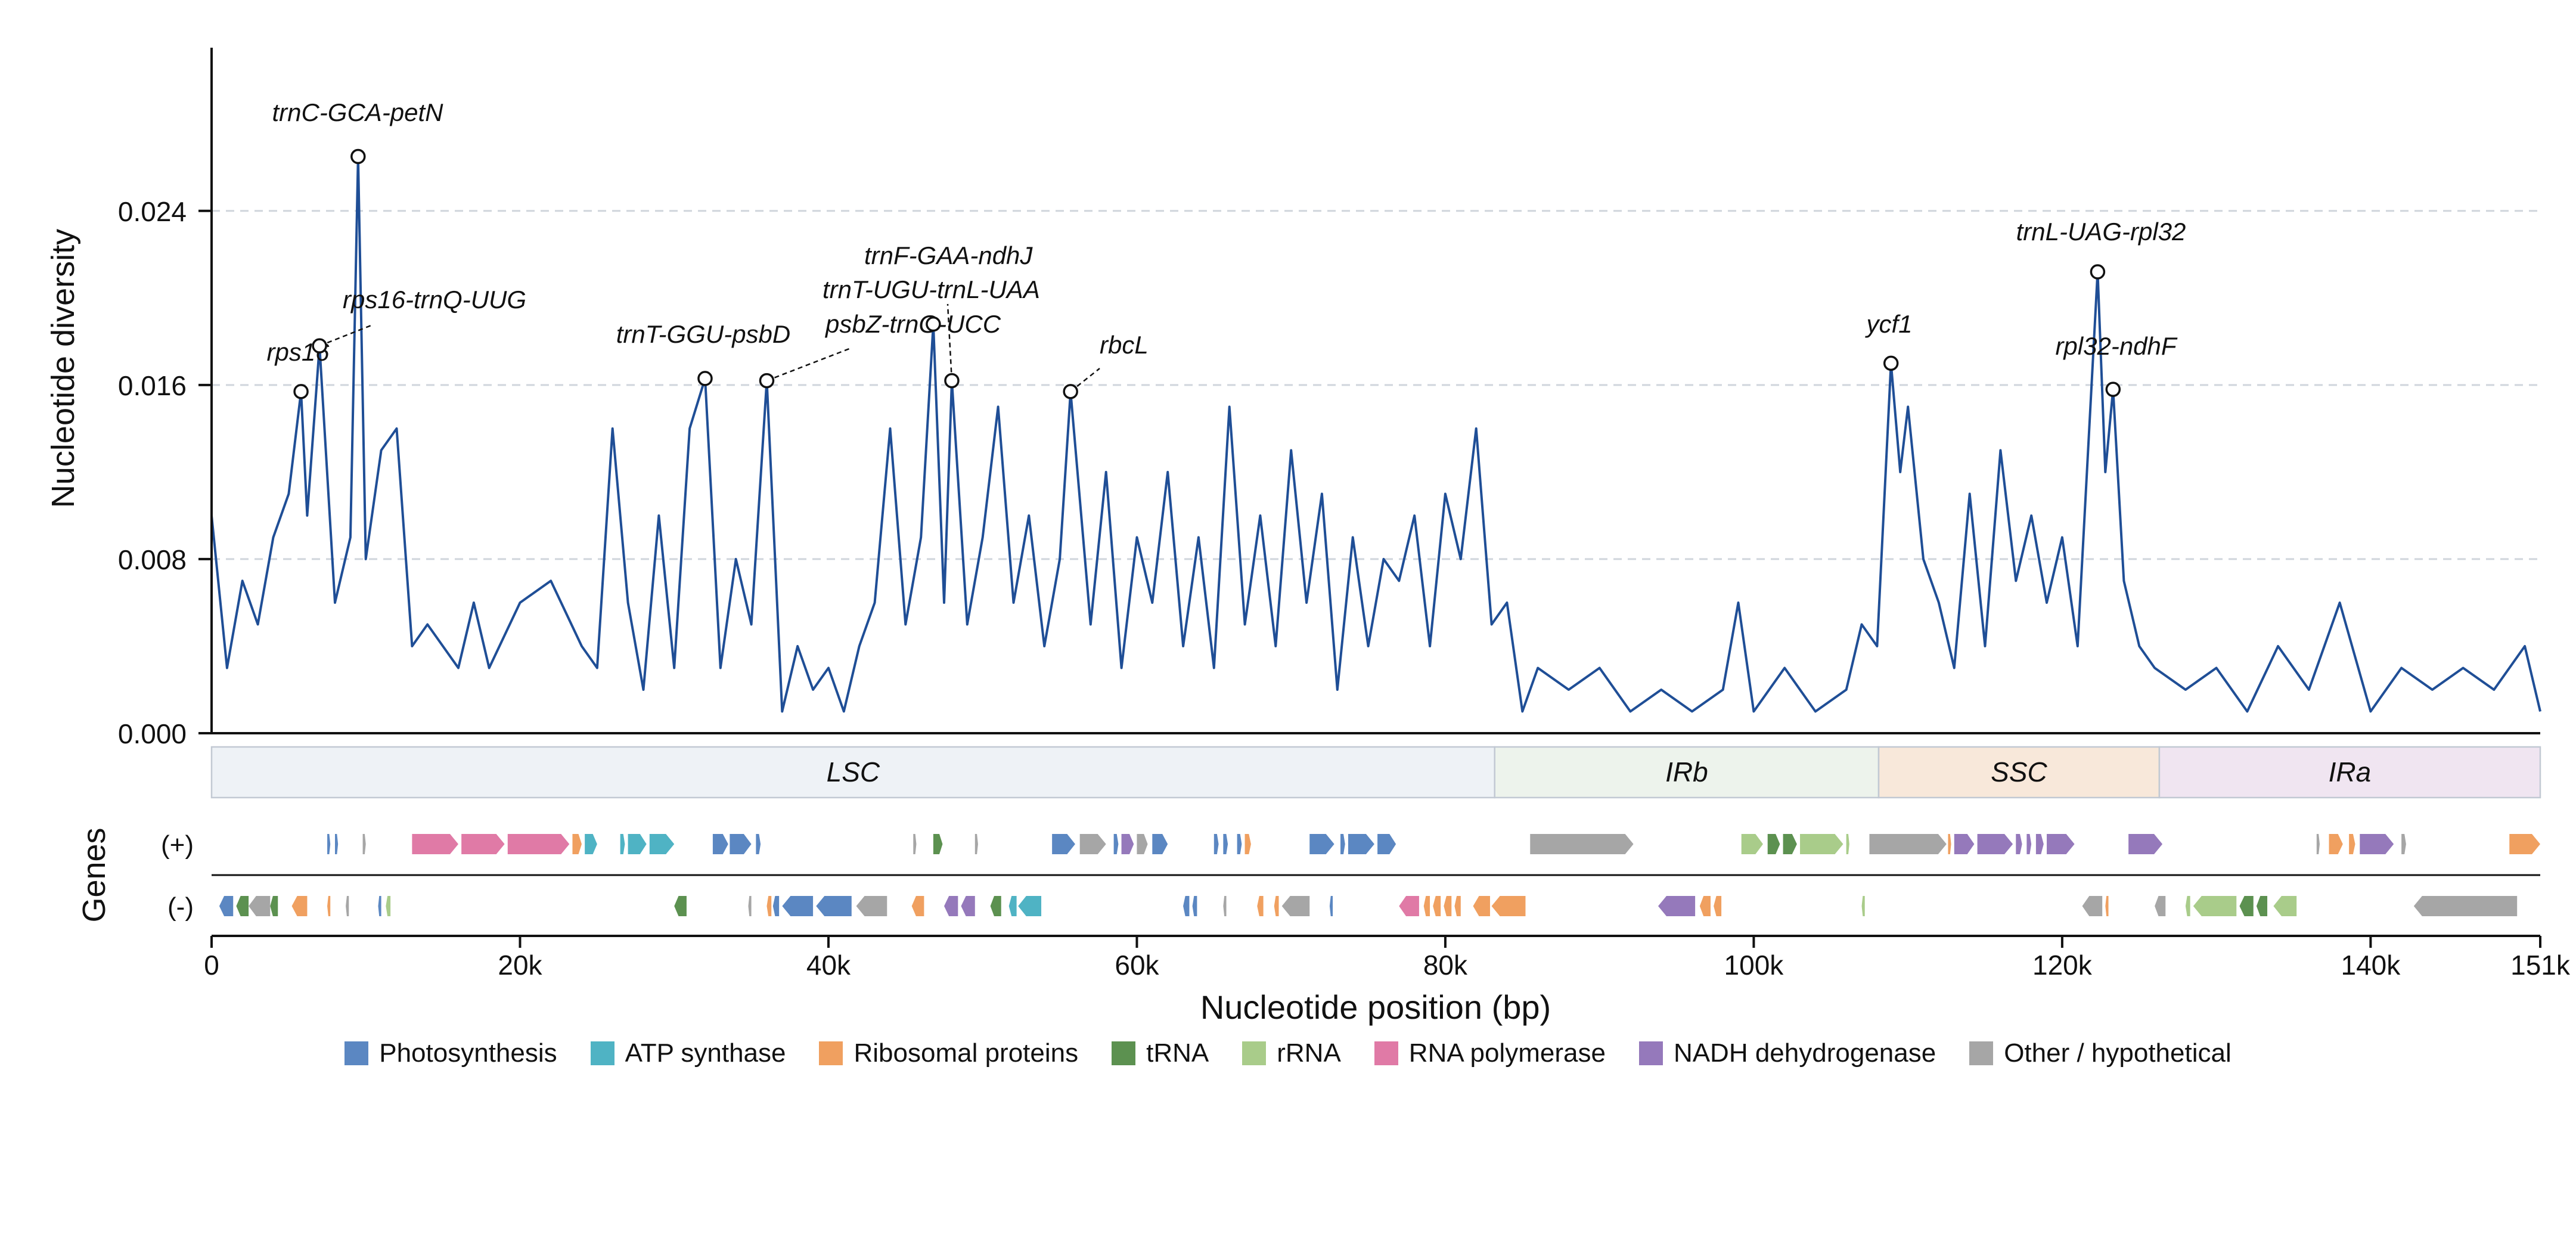 The height and width of the screenshot is (1256, 2576). What do you see at coordinates (1376, 1007) in the screenshot?
I see `x-axis-label: Nucleotide position (bp)` at bounding box center [1376, 1007].